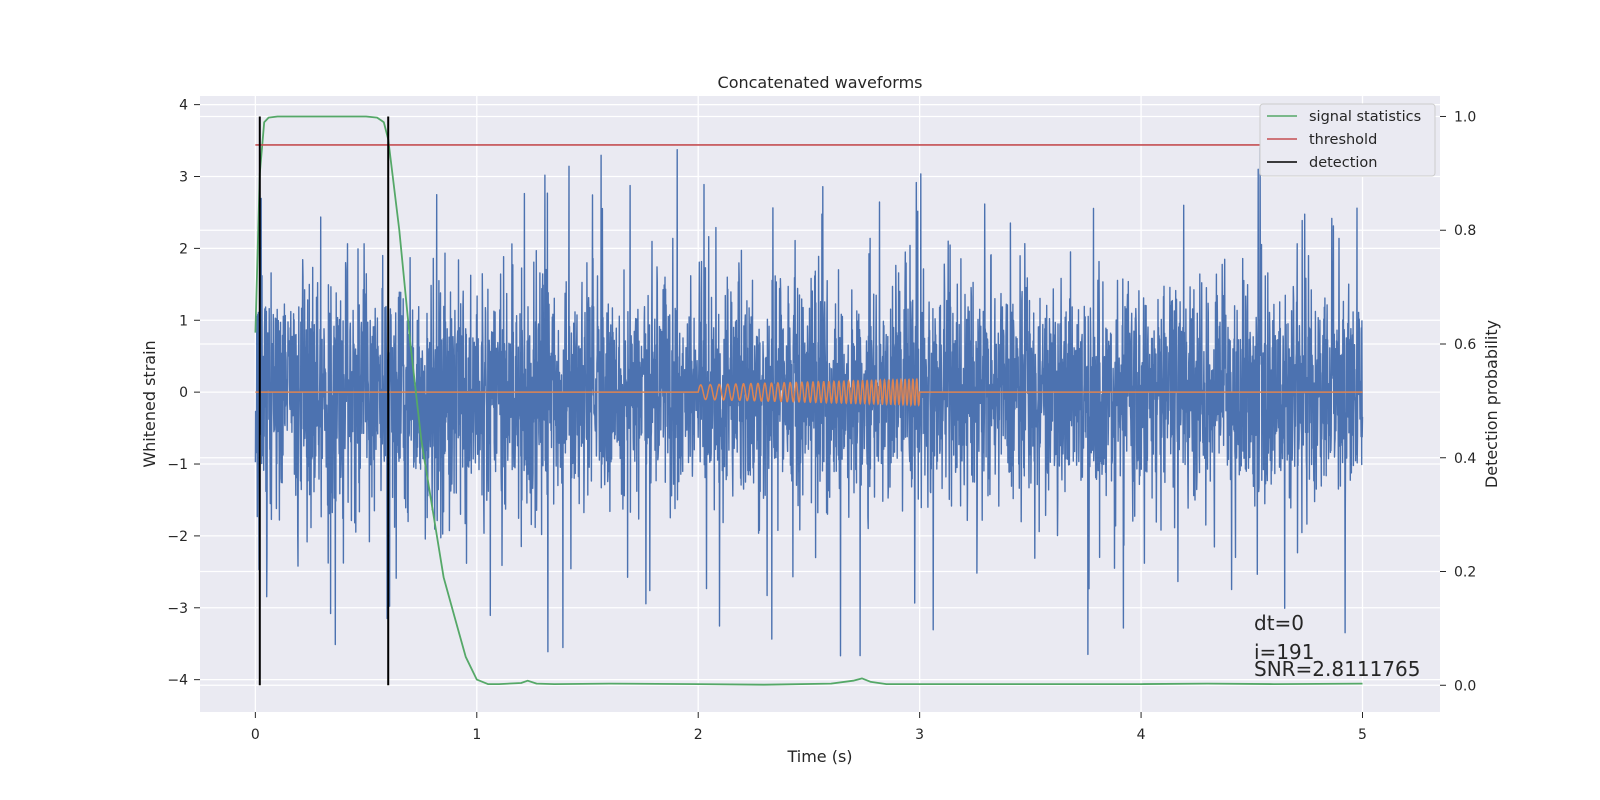 Image resolution: width=1600 pixels, height=800 pixels. I want to click on y-tick-label: 0, so click(183, 393).